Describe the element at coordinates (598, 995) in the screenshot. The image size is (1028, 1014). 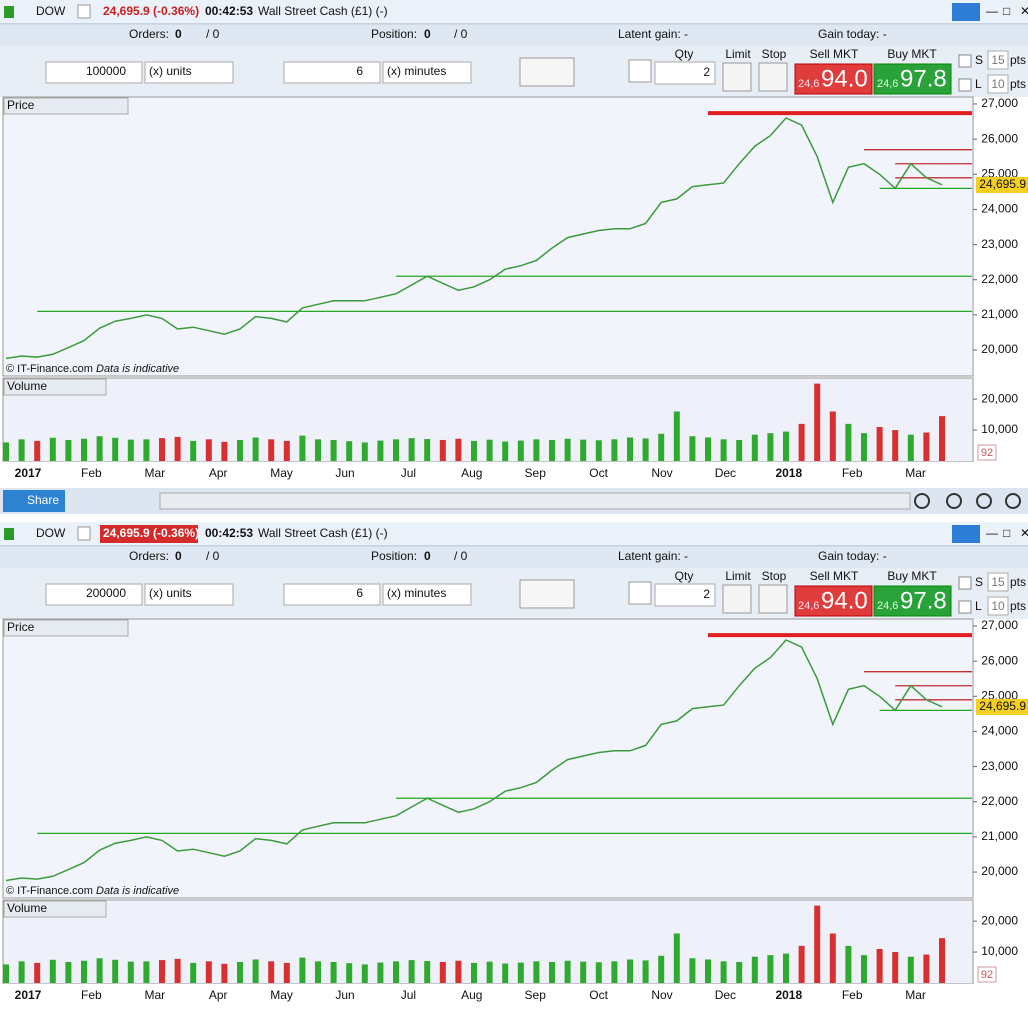
I see `x-tick-label: Oct` at that location.